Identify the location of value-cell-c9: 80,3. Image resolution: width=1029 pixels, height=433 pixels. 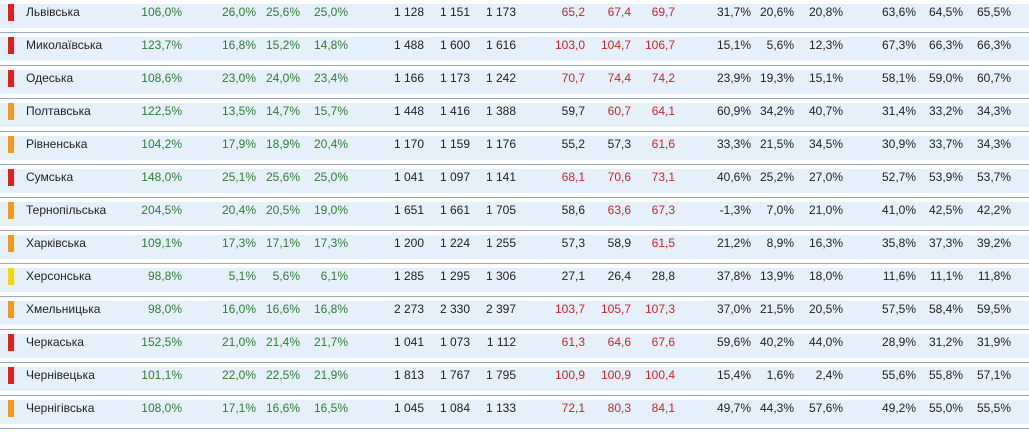
(619, 408).